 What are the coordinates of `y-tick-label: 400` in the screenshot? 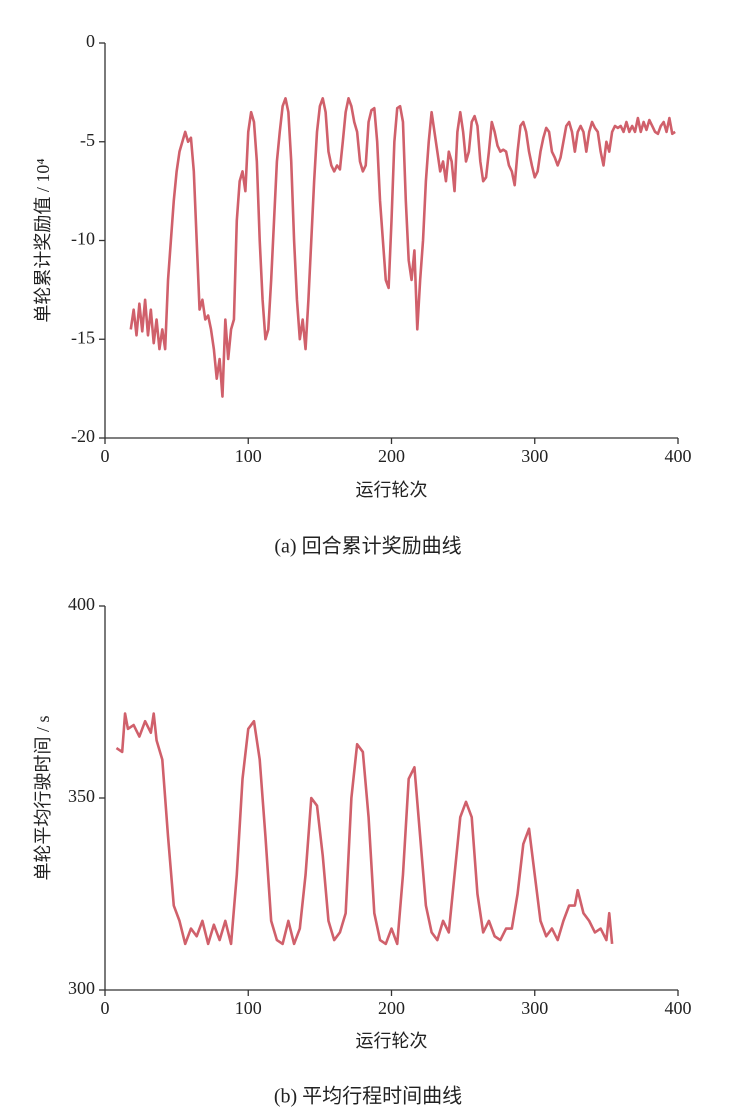 It's located at (81, 604).